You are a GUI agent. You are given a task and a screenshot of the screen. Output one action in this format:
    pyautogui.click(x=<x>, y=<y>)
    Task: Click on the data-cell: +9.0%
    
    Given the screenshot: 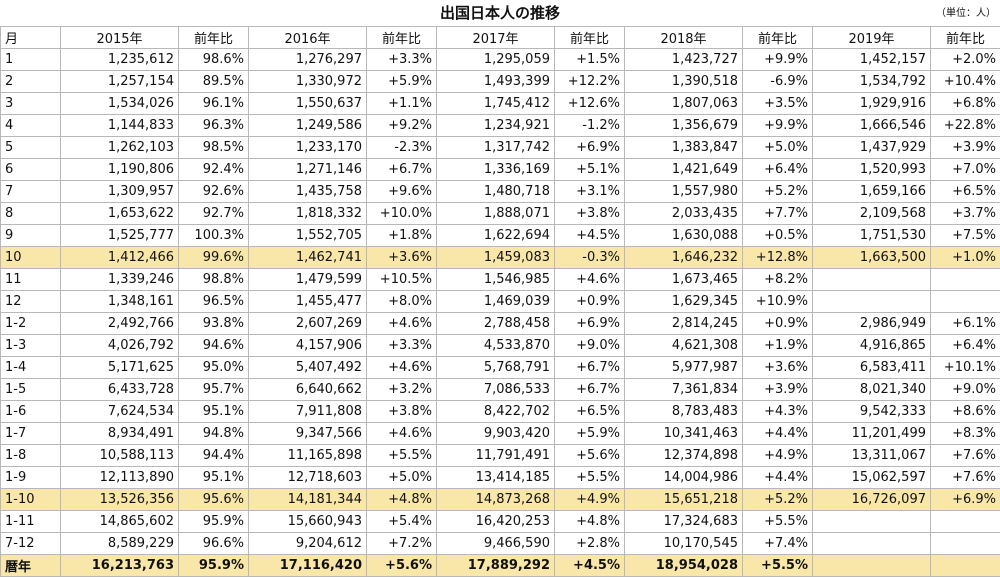 What is the action you would take?
    pyautogui.click(x=965, y=390)
    